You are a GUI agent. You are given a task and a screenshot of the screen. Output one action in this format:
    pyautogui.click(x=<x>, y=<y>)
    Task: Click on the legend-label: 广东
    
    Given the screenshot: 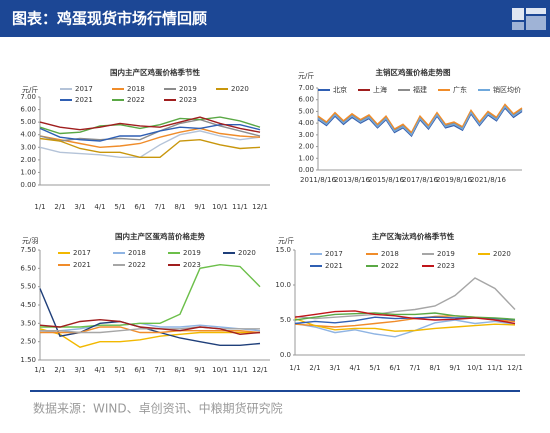 What is the action you would take?
    pyautogui.click(x=460, y=89)
    